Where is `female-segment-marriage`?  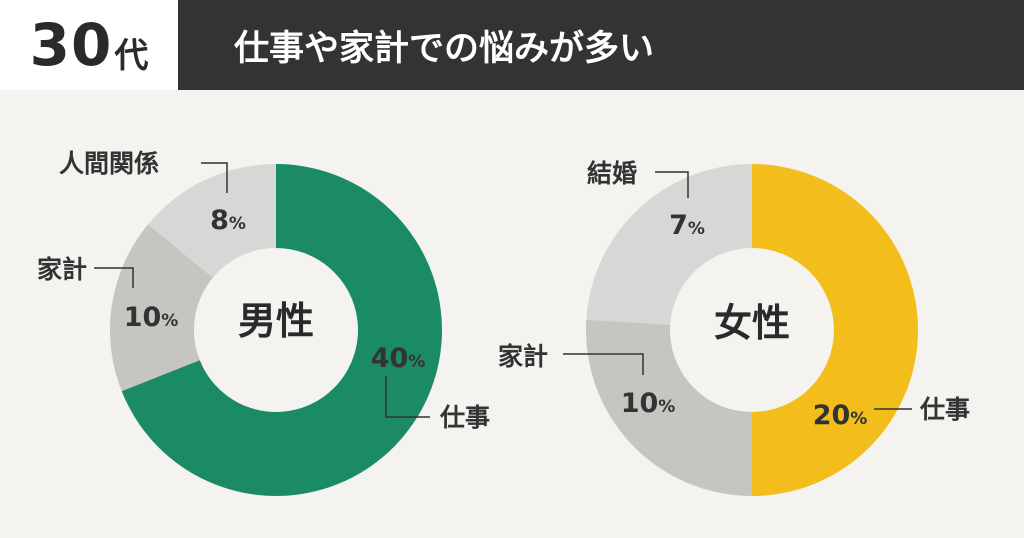 female-segment-marriage is located at coordinates (669, 244).